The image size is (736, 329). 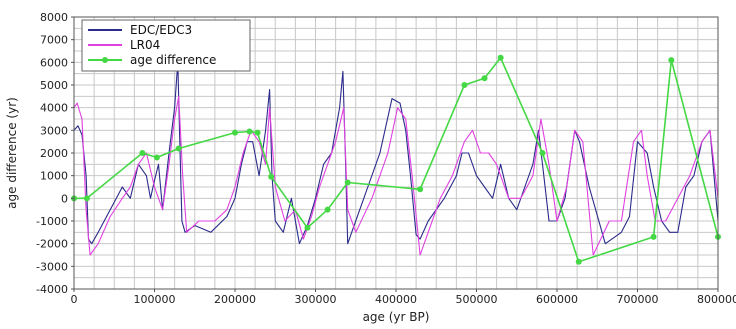 I want to click on y-tick-label: 5000, so click(x=54, y=85).